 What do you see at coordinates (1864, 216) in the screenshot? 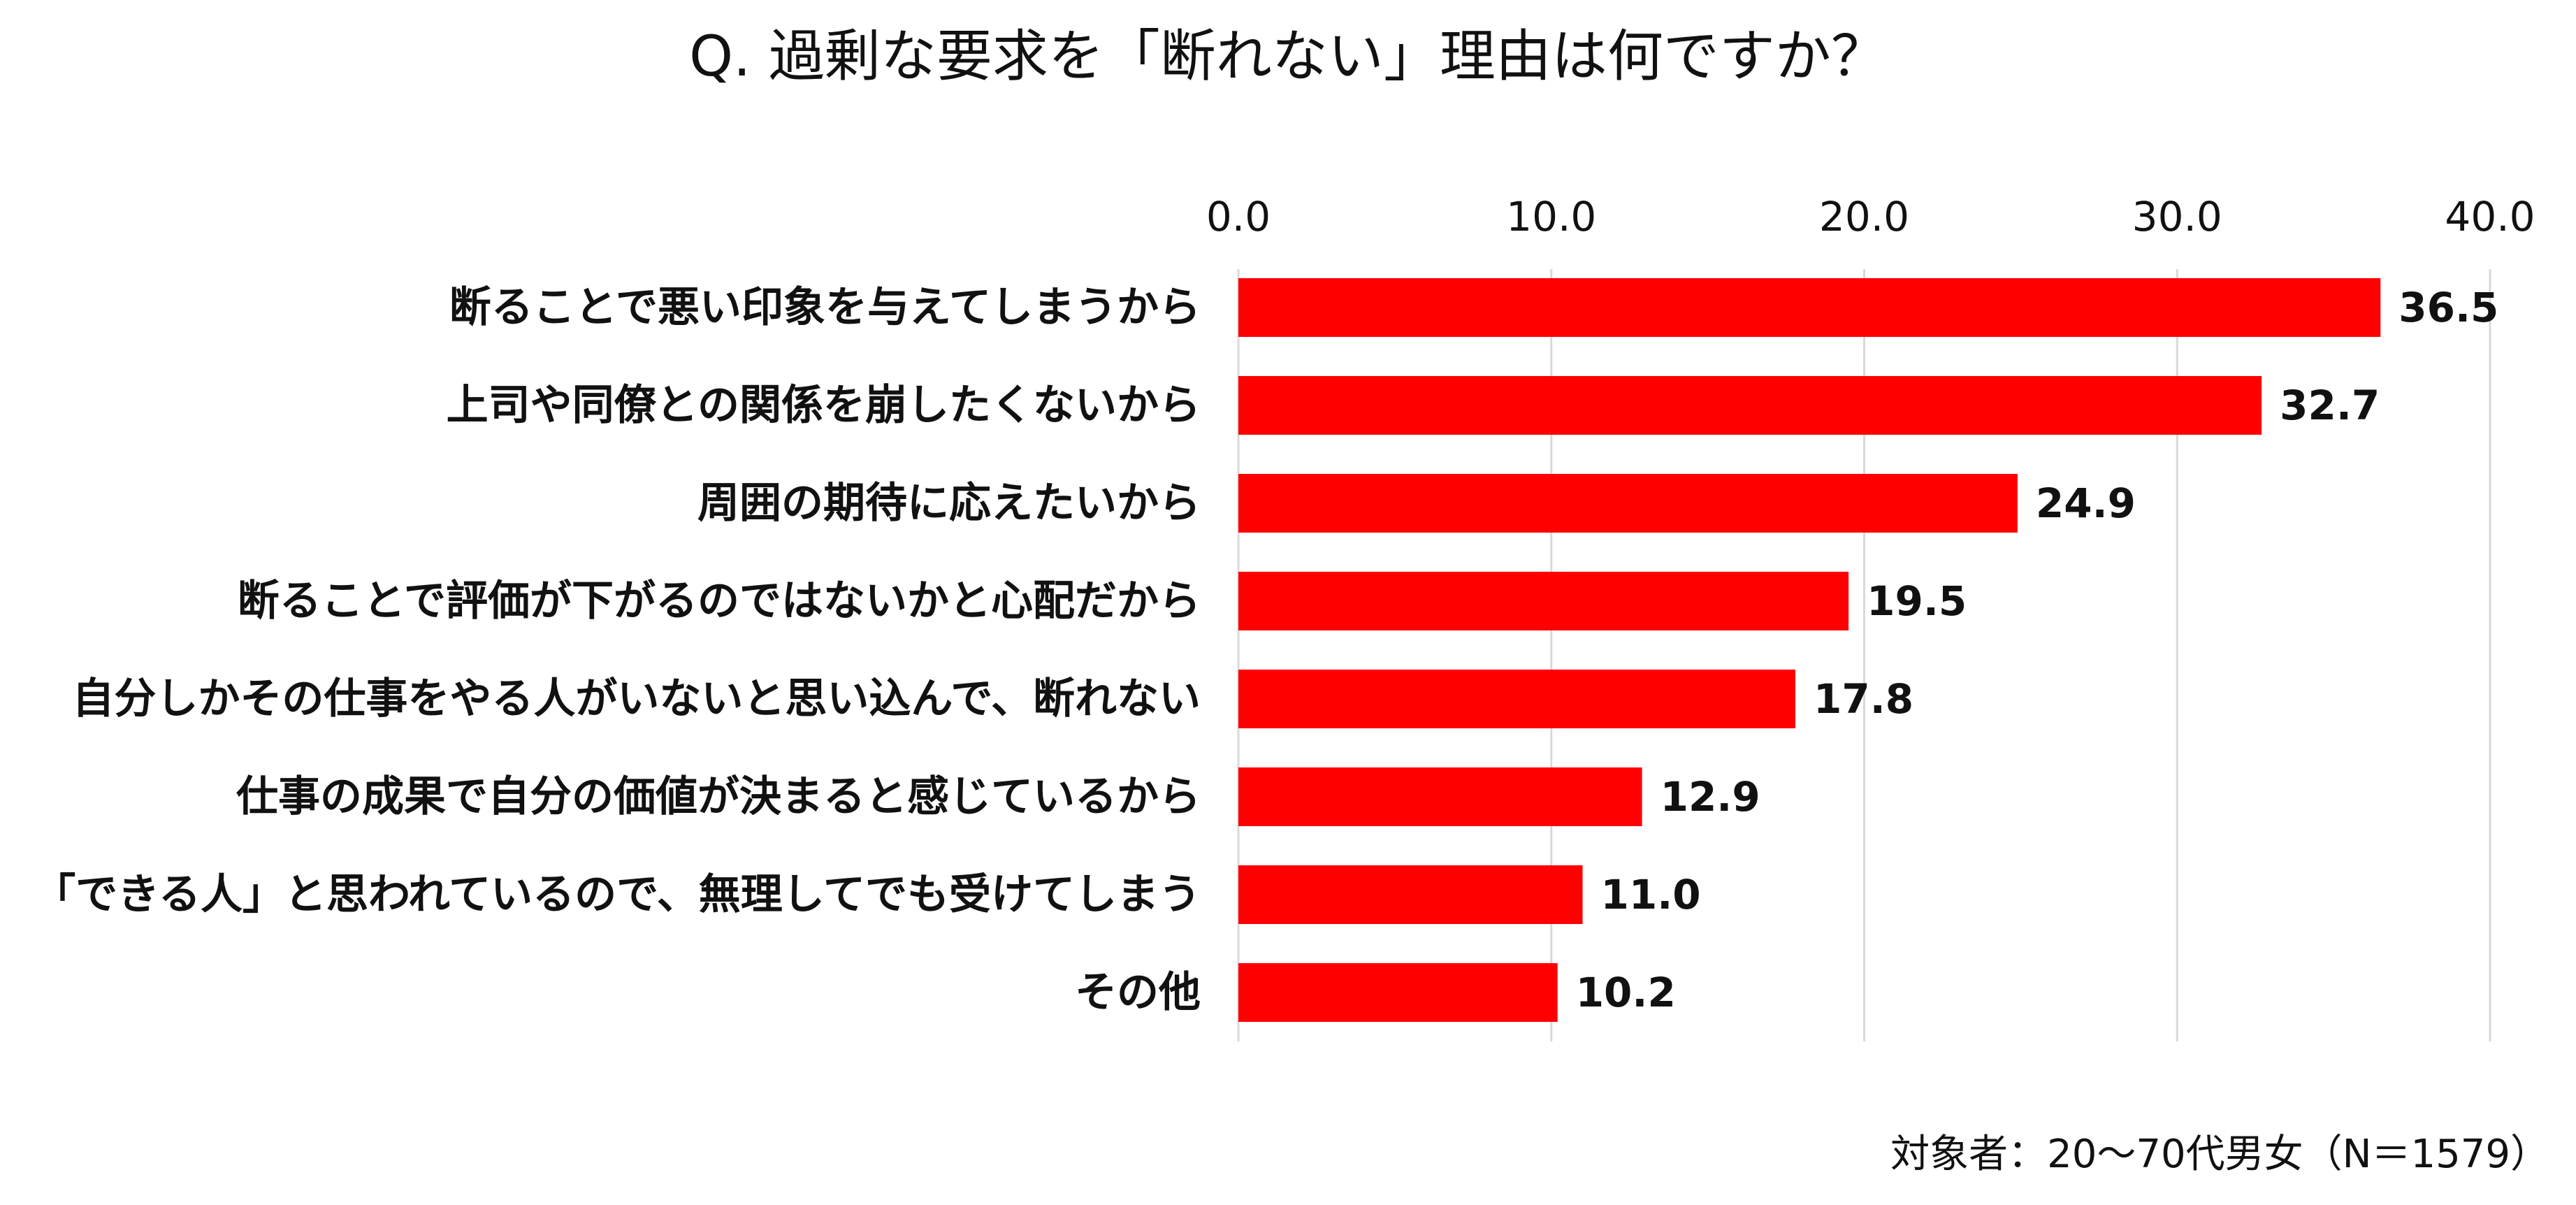
I see `x-tick-label: 20.0` at bounding box center [1864, 216].